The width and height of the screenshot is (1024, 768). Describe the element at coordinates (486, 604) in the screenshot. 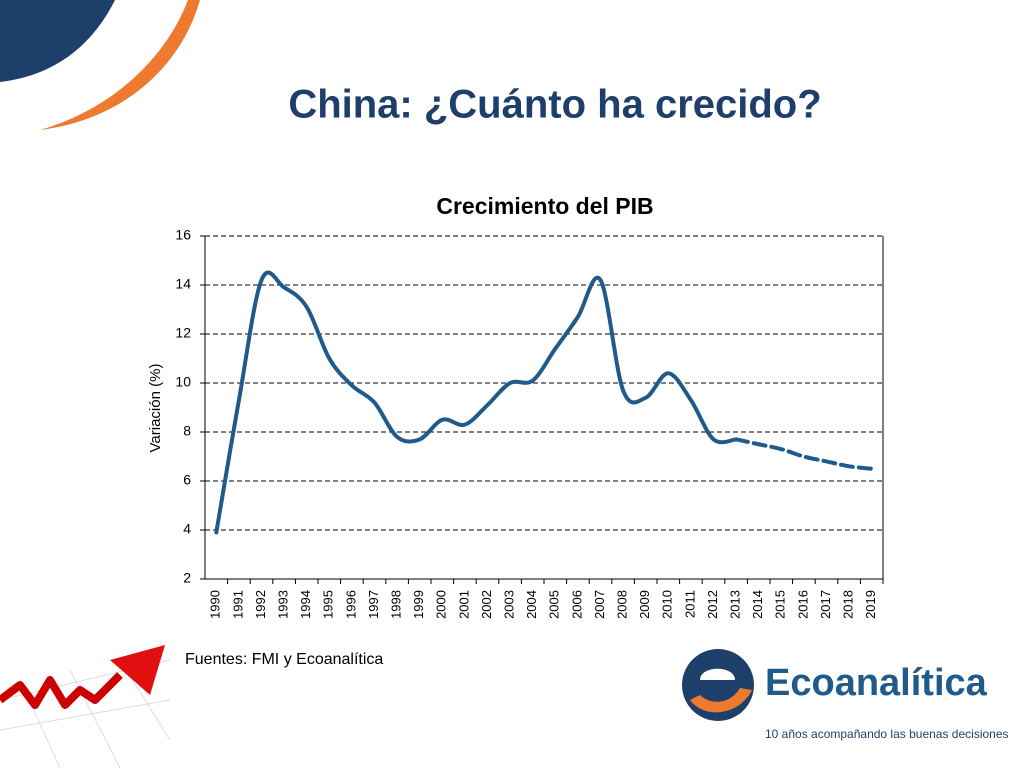

I see `x-tick-label: 2002` at that location.